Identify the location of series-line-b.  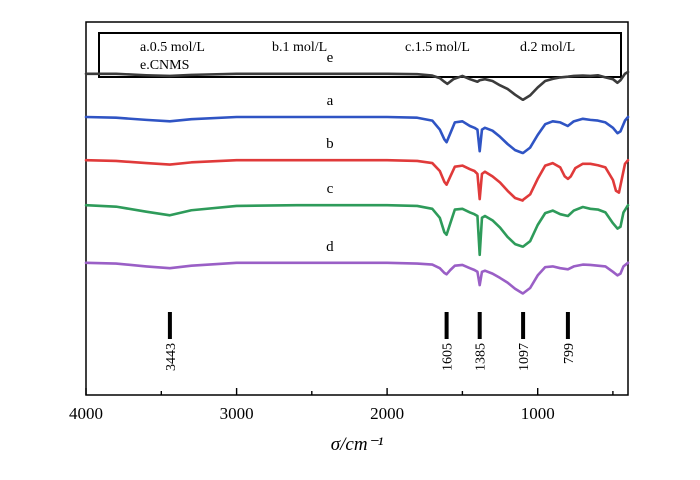
(357, 180).